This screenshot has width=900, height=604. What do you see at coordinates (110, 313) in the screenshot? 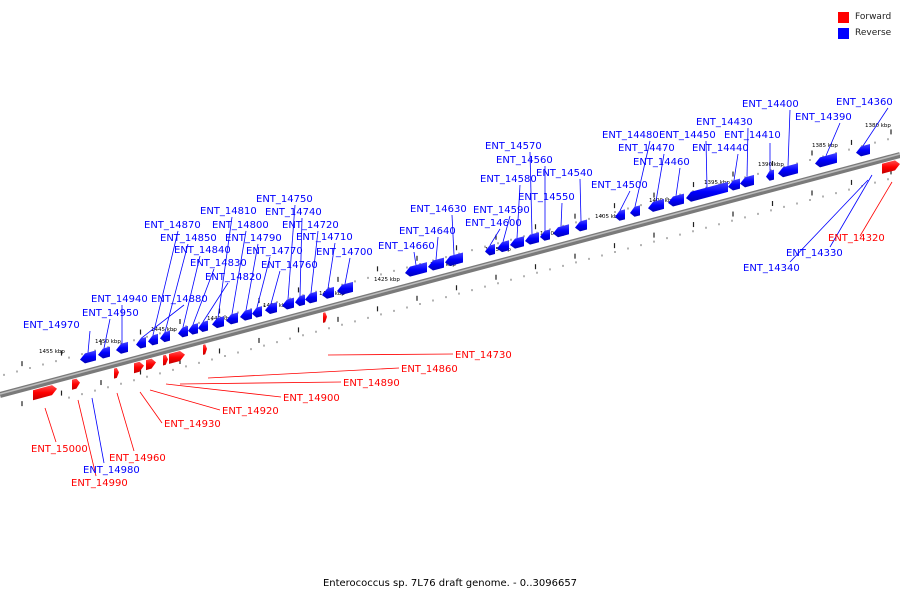
I see `gene-label: ENT_14950` at bounding box center [110, 313].